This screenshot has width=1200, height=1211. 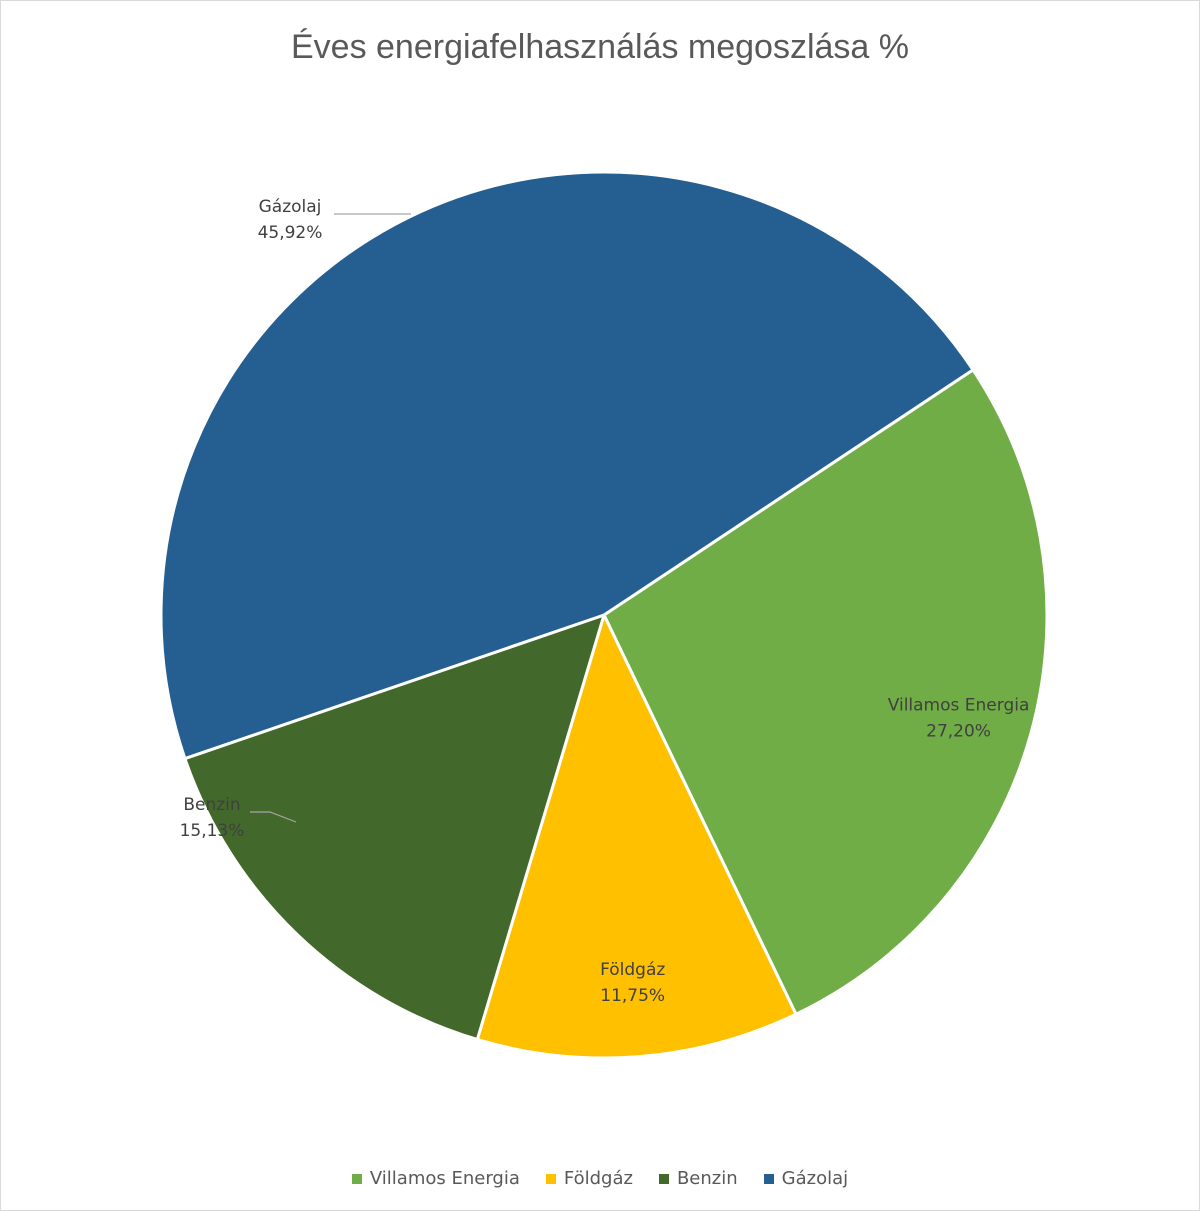 I want to click on data-label-category: Benzin, so click(x=211, y=805).